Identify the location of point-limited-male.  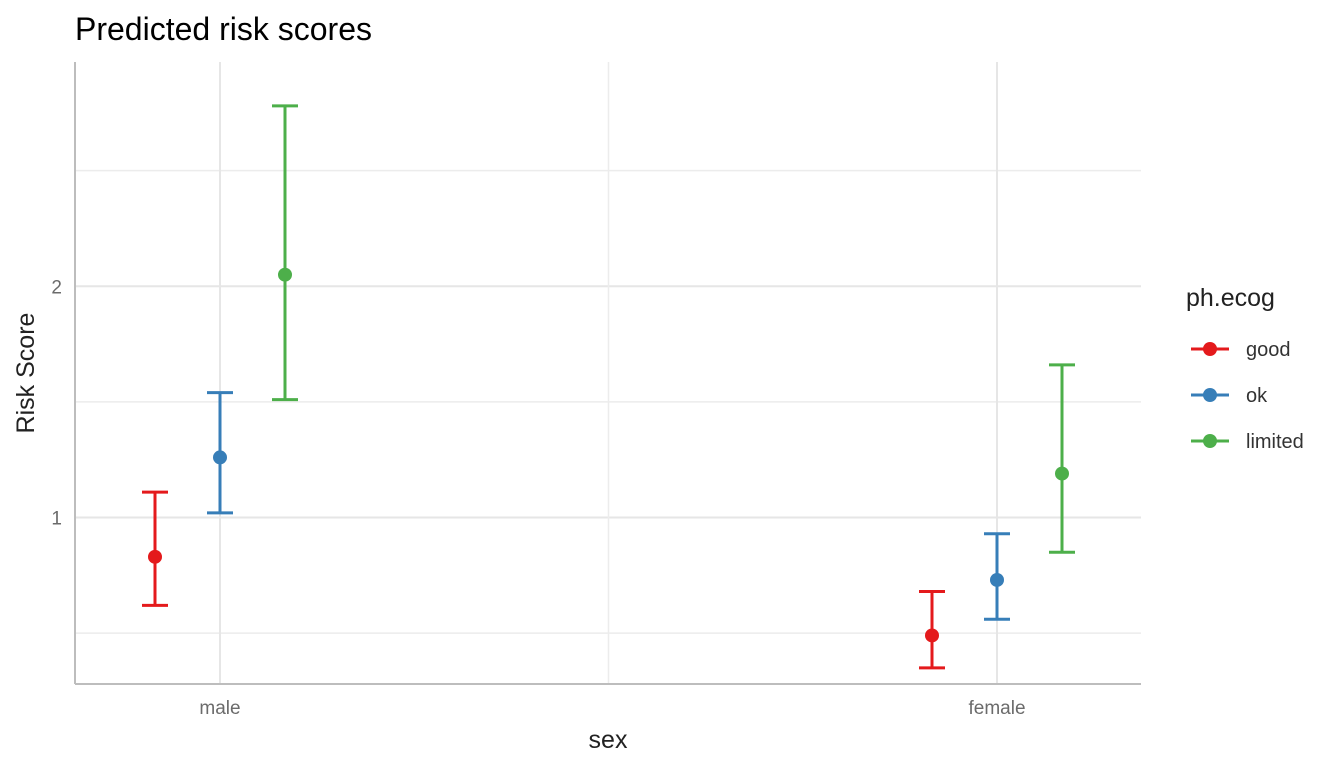
(285, 274).